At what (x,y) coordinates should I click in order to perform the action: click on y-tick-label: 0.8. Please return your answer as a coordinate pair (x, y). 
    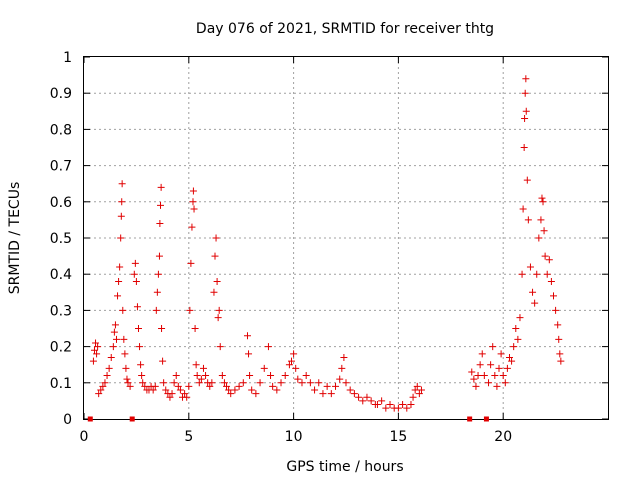
    Looking at the image, I should click on (61, 130).